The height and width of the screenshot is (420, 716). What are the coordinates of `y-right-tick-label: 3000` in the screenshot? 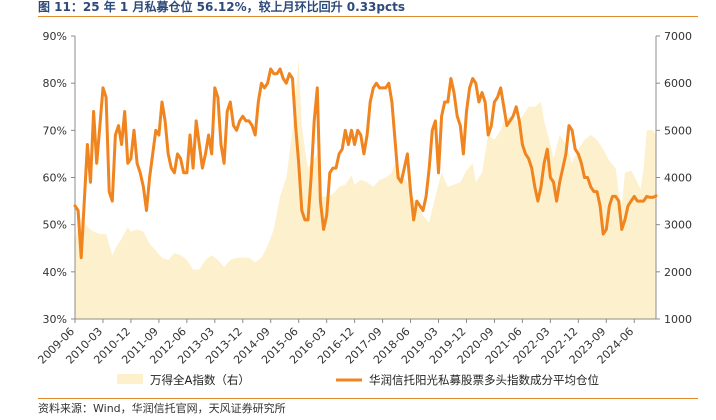 It's located at (678, 225).